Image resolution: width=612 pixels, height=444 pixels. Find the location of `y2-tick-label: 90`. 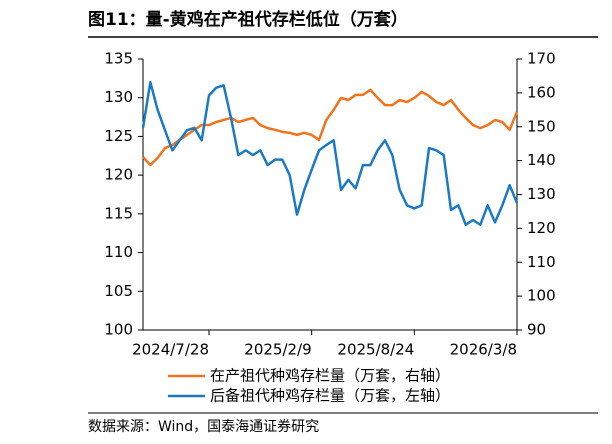

y2-tick-label: 90 is located at coordinates (536, 330).